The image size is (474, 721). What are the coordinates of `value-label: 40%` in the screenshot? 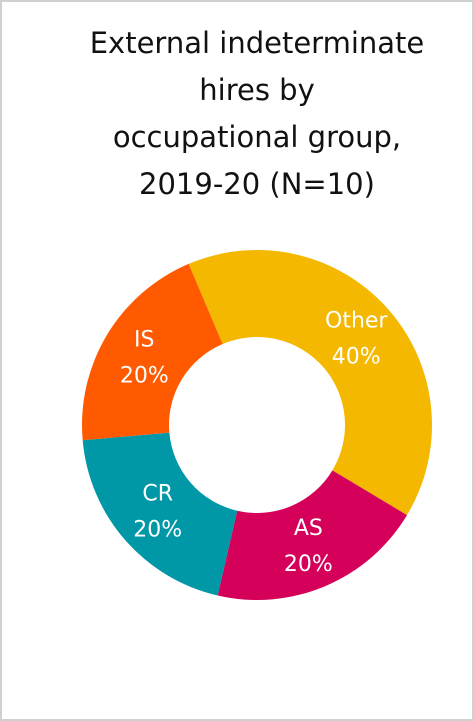 It's located at (356, 357).